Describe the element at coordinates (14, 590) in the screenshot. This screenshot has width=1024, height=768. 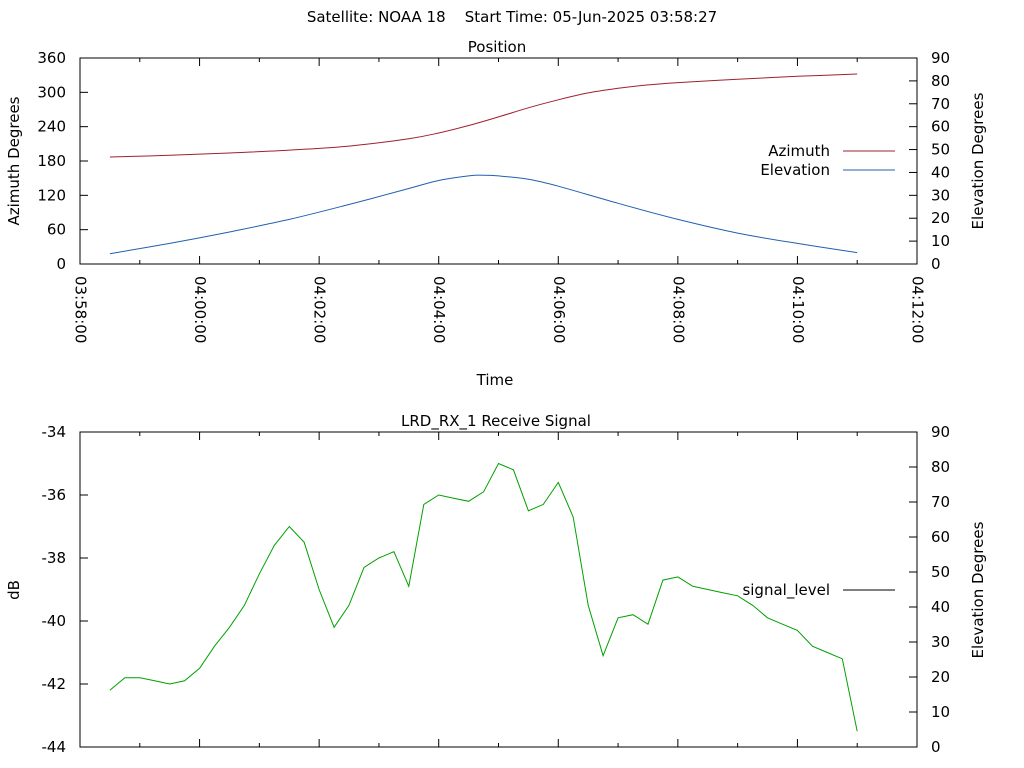
I see `db-axis-label: dB` at that location.